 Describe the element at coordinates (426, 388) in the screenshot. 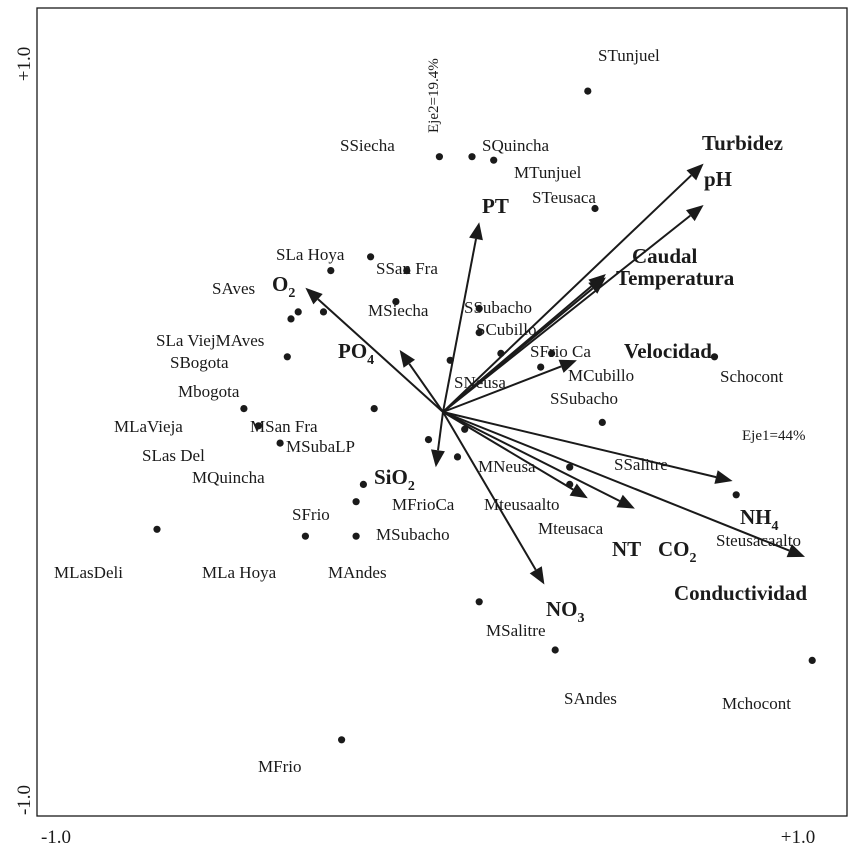

I see `vector-shaft-po4` at that location.